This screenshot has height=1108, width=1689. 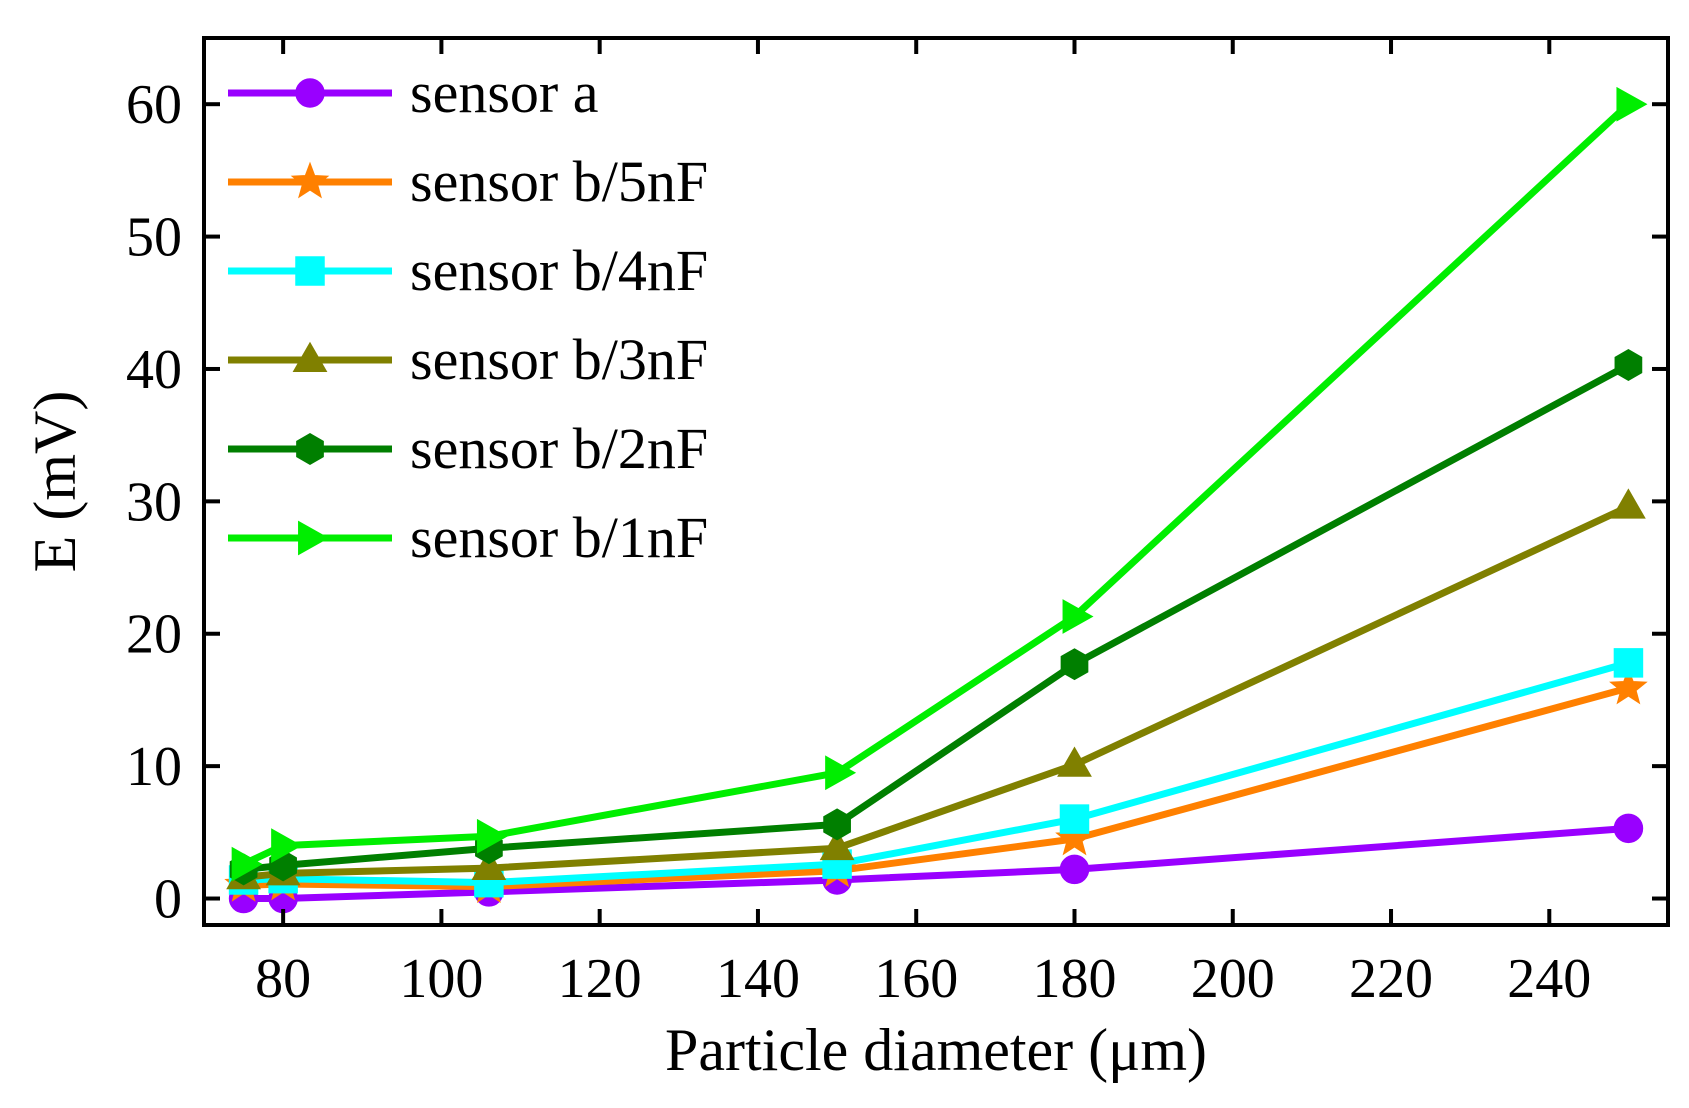 What do you see at coordinates (154, 238) in the screenshot?
I see `y-tick-label: 50` at bounding box center [154, 238].